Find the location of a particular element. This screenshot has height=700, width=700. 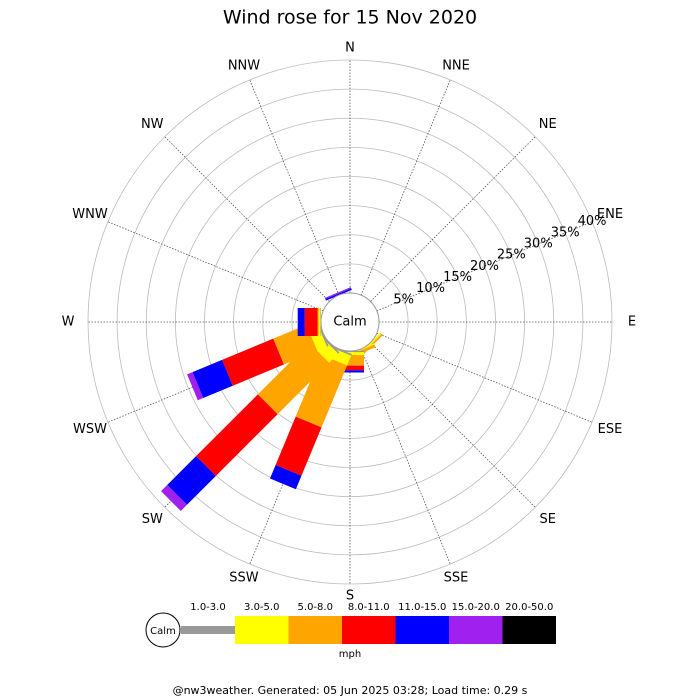

legend-label: 8.0-11.0 is located at coordinates (369, 607).